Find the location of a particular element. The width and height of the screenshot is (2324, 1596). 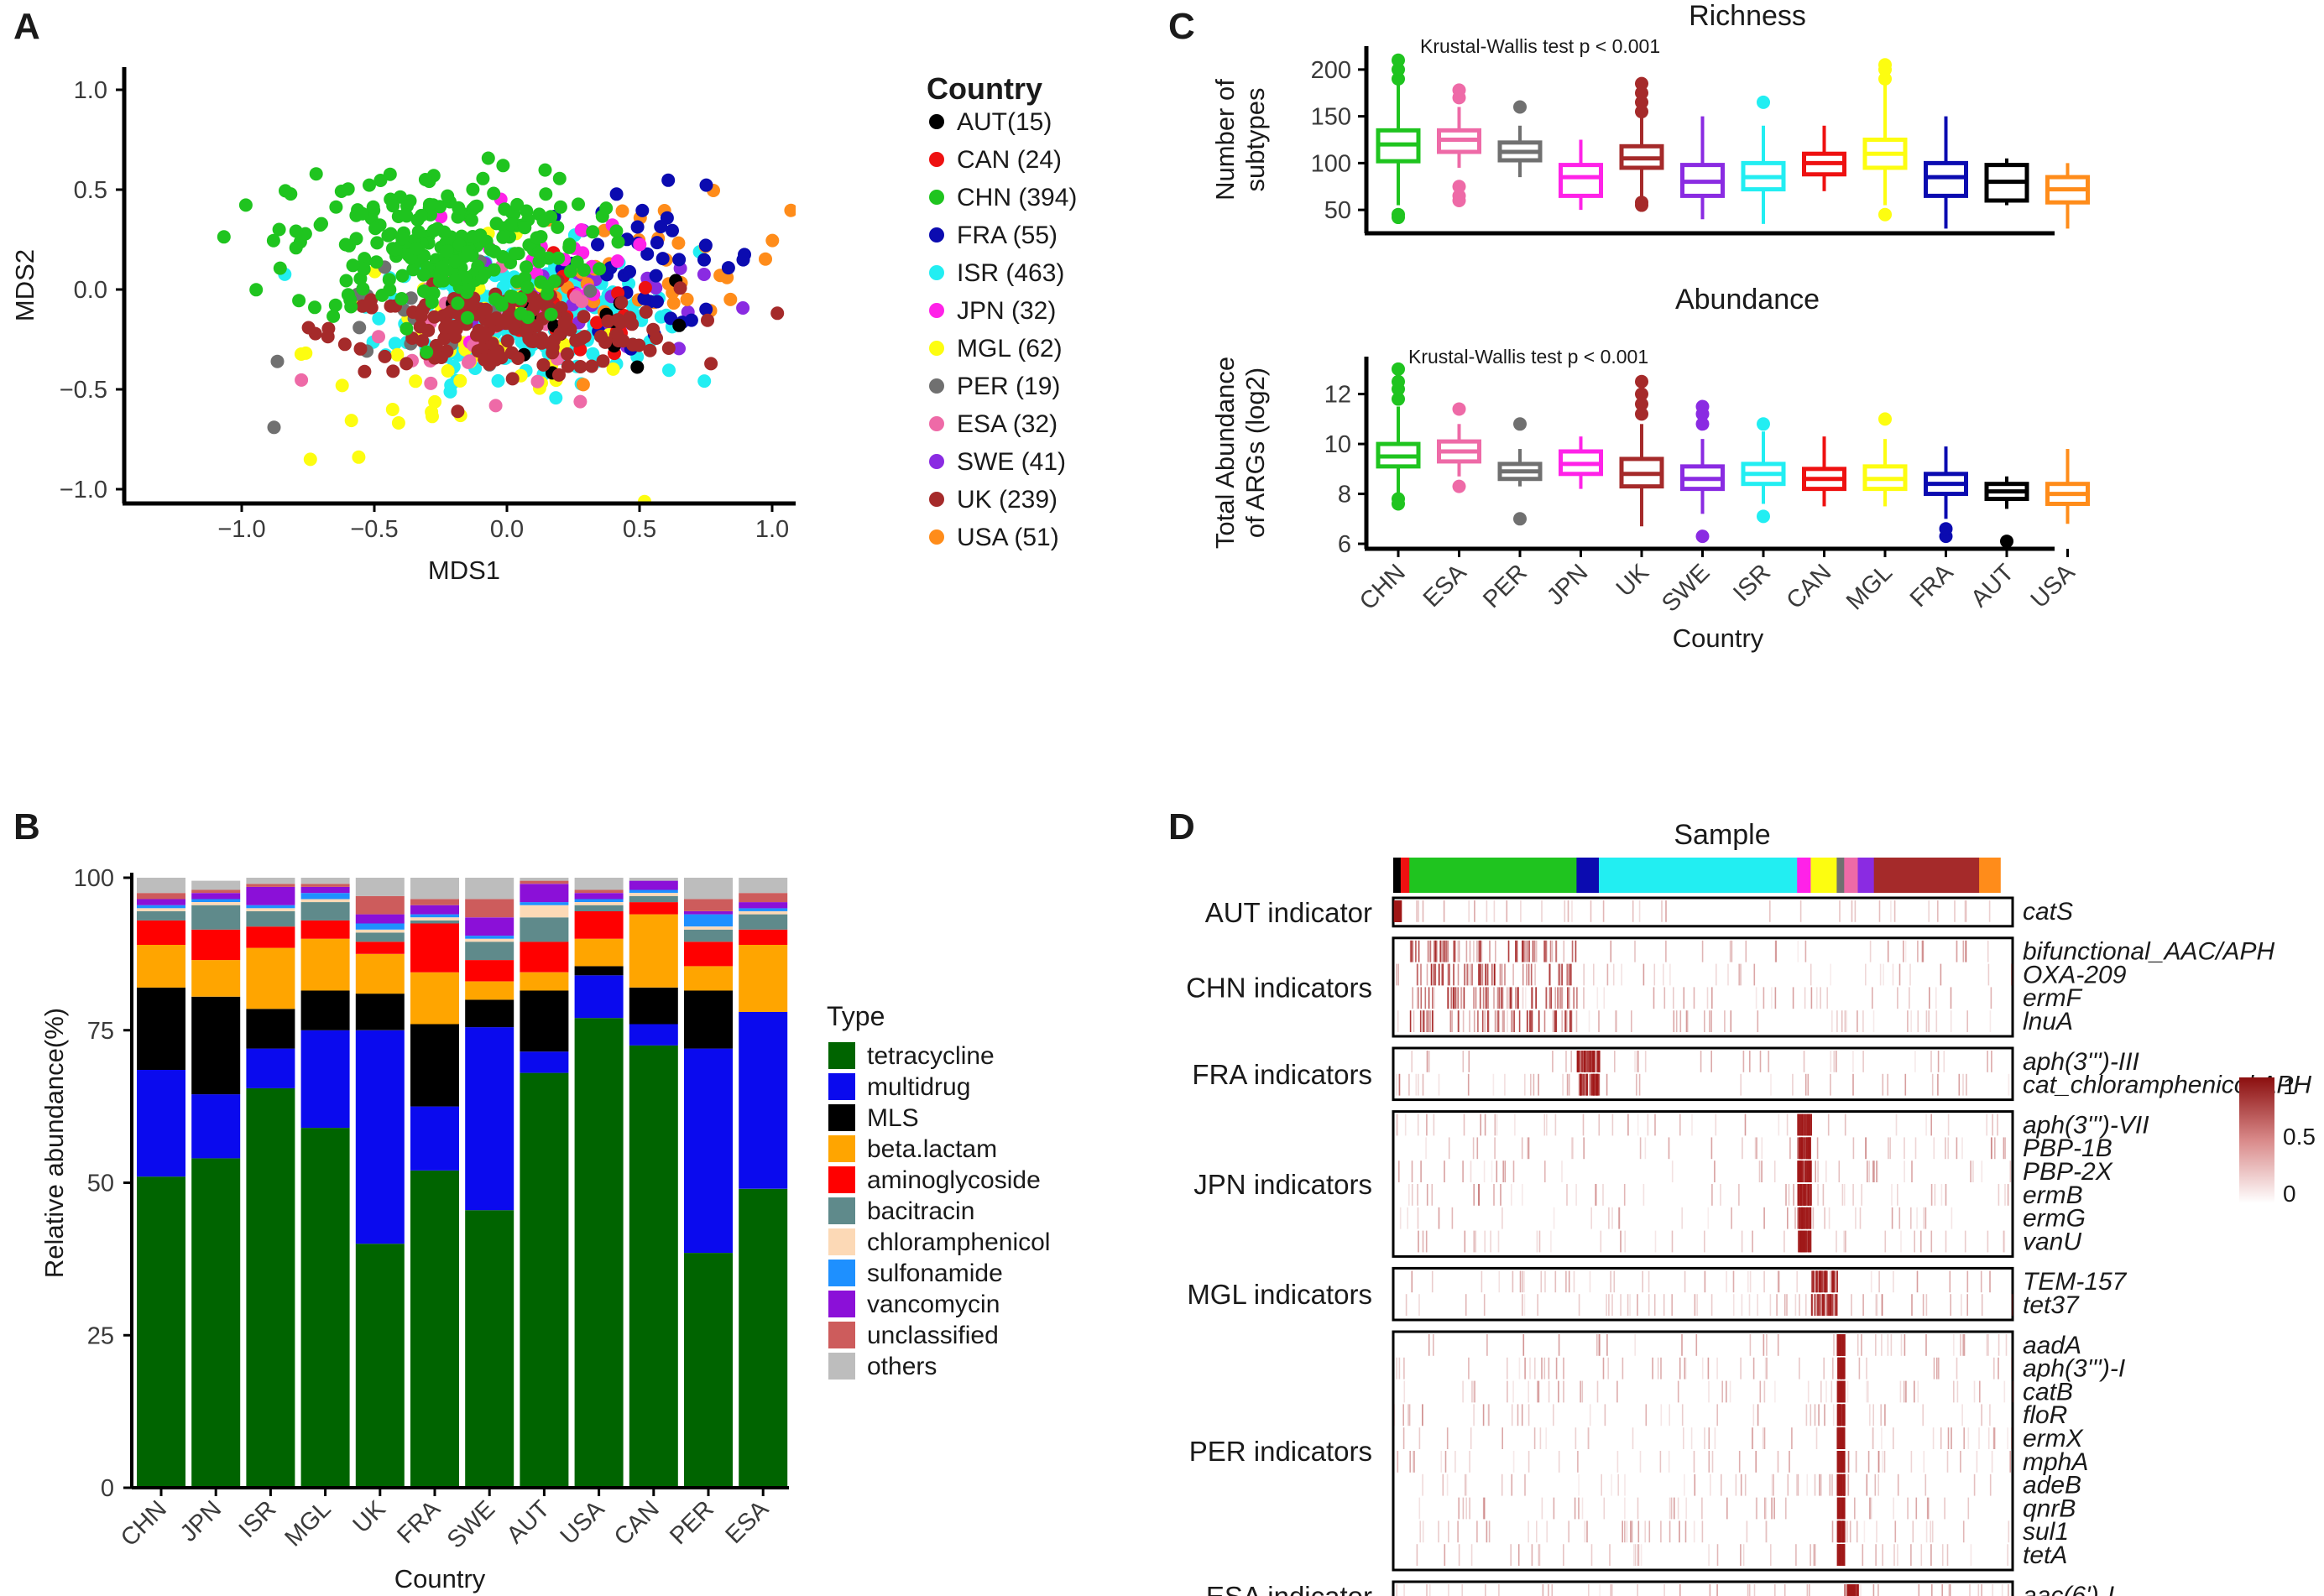

point-usa is located at coordinates (790, 210).